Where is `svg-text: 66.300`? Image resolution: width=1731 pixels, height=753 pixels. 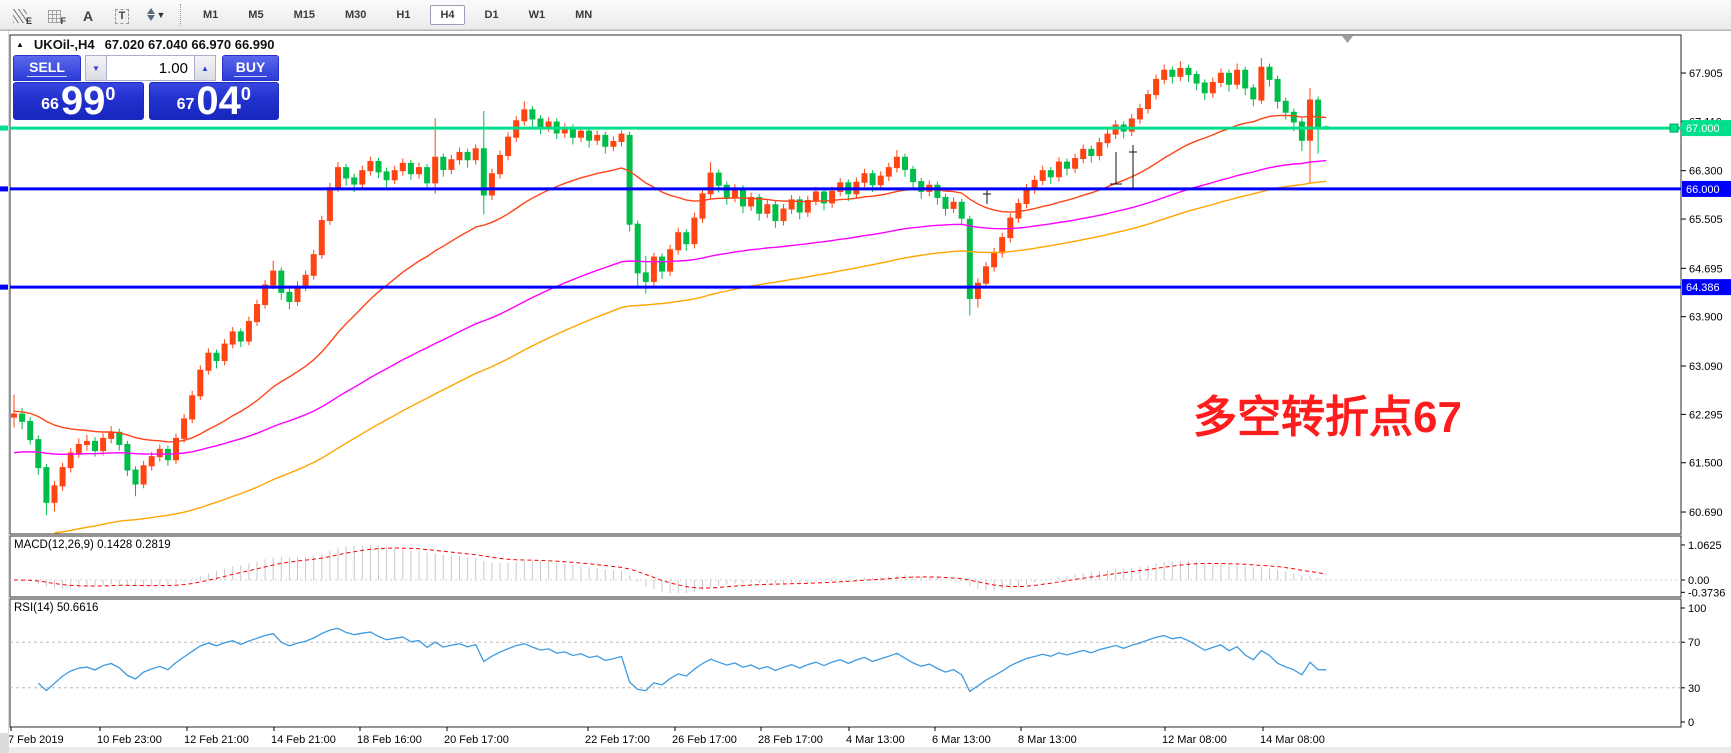
svg-text: 66.300 is located at coordinates (1706, 172).